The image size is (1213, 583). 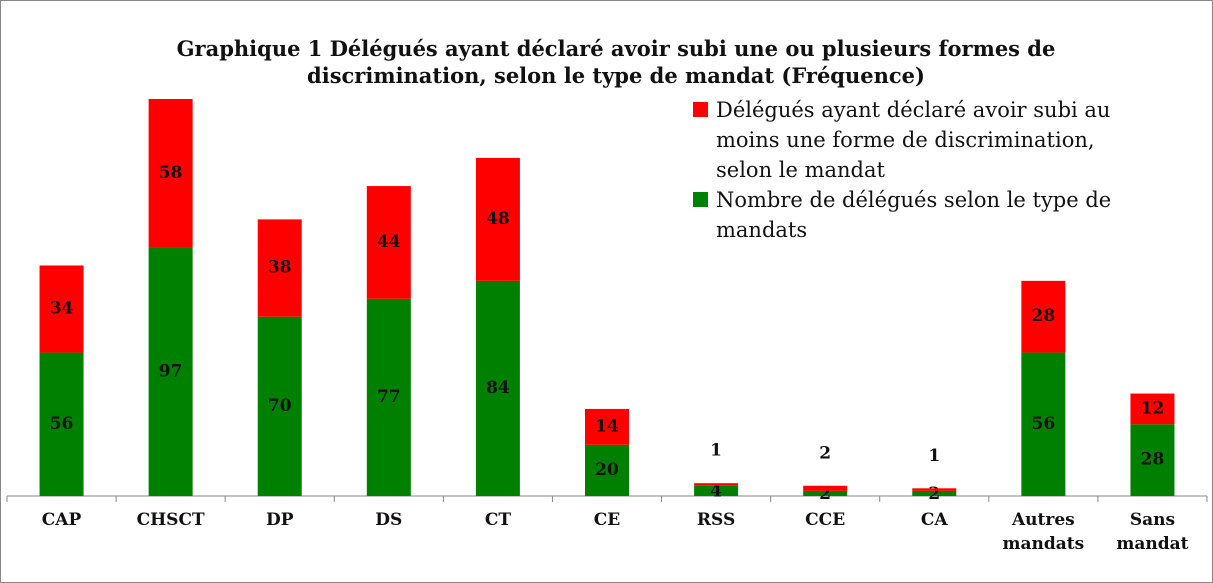 I want to click on data-label: 84, so click(x=498, y=388).